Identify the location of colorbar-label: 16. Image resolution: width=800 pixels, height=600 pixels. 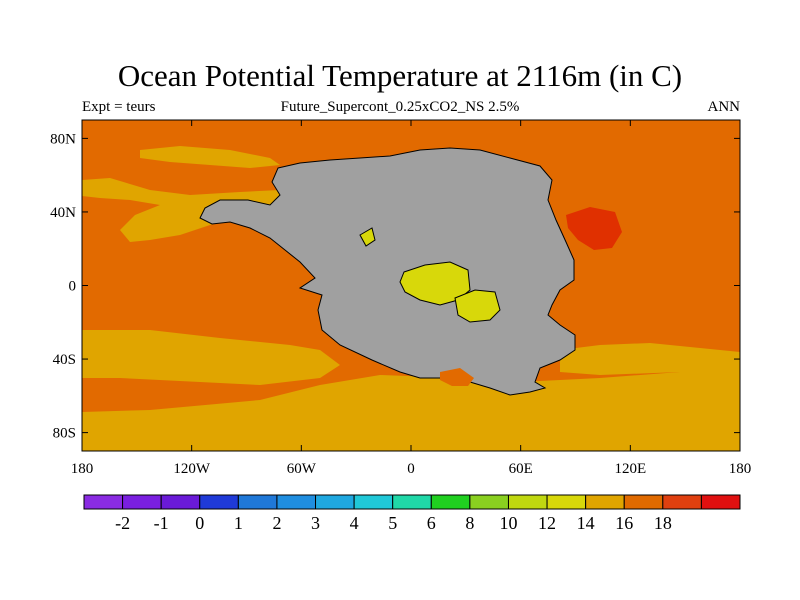
(624, 523).